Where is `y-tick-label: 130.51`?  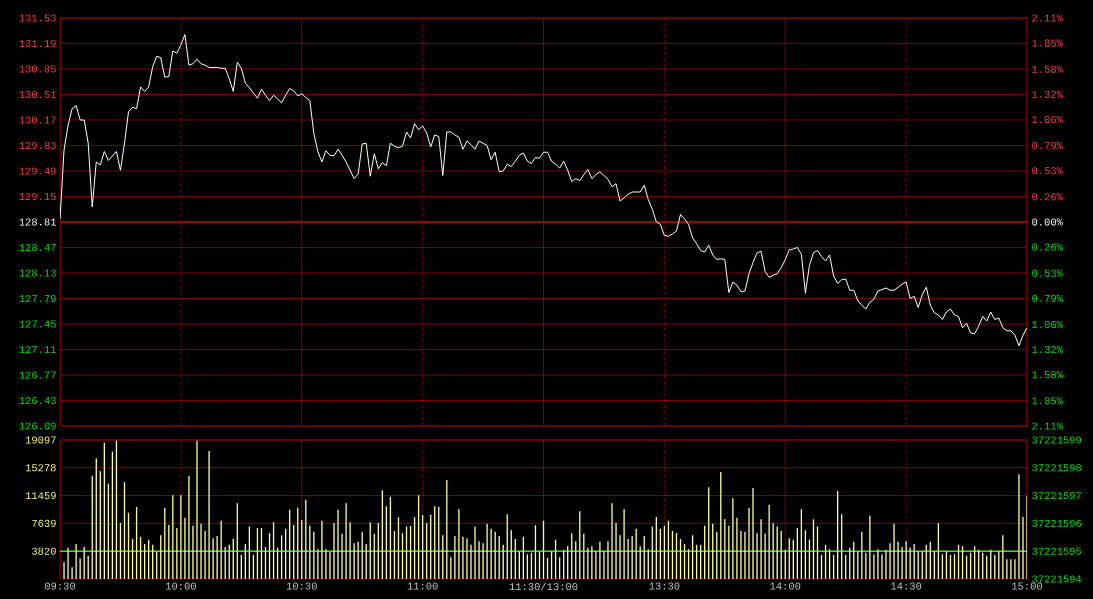
y-tick-label: 130.51 is located at coordinates (37, 94).